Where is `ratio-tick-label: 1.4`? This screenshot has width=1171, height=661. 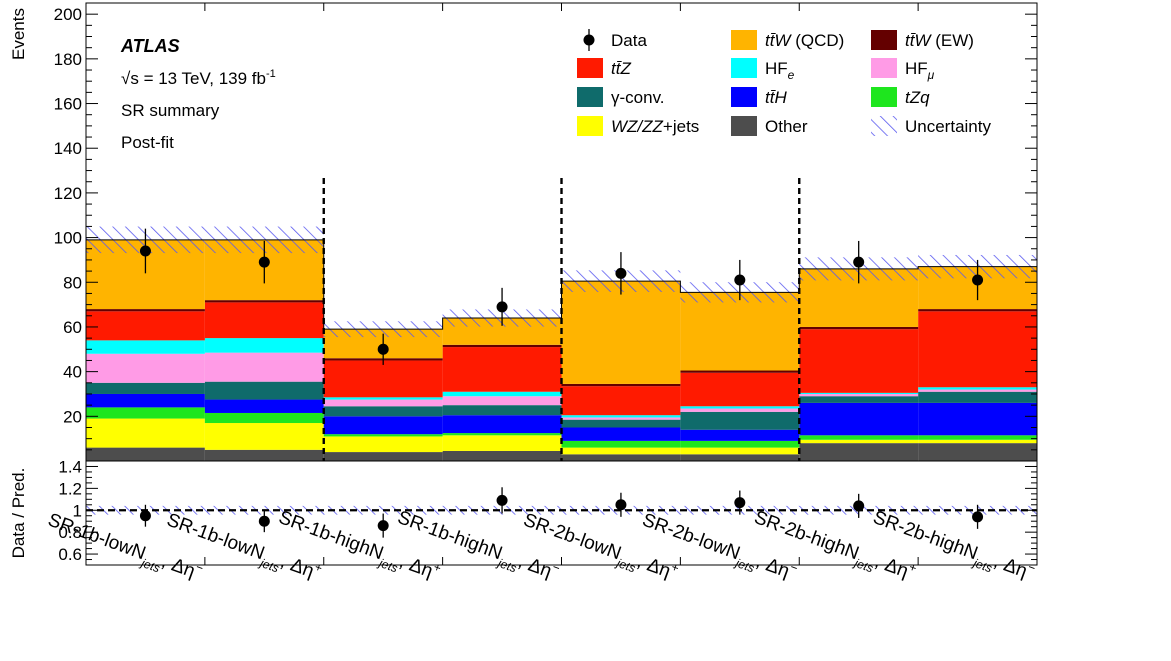
ratio-tick-label: 1.4 is located at coordinates (70, 466).